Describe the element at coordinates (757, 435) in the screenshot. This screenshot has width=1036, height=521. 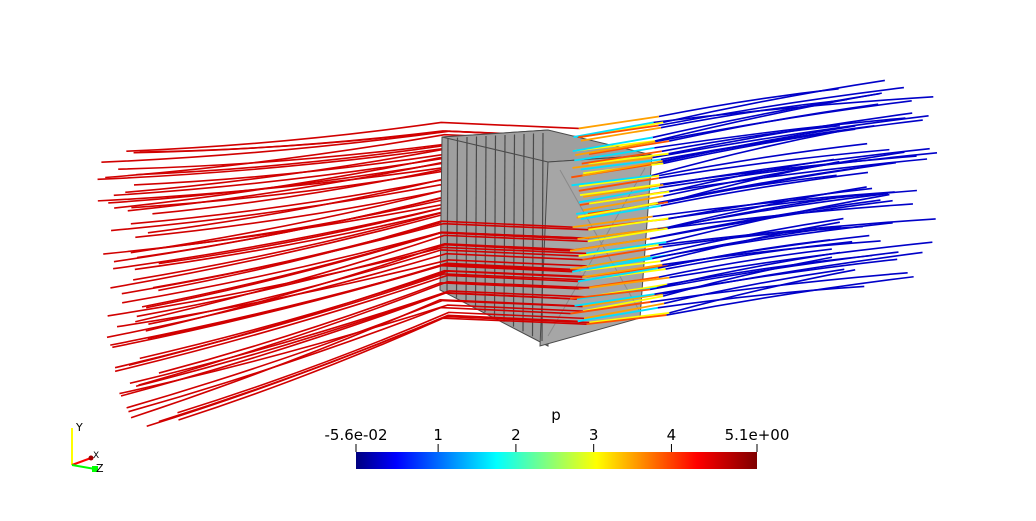
I see `colorbar-tick-label: 5.1e+00` at that location.